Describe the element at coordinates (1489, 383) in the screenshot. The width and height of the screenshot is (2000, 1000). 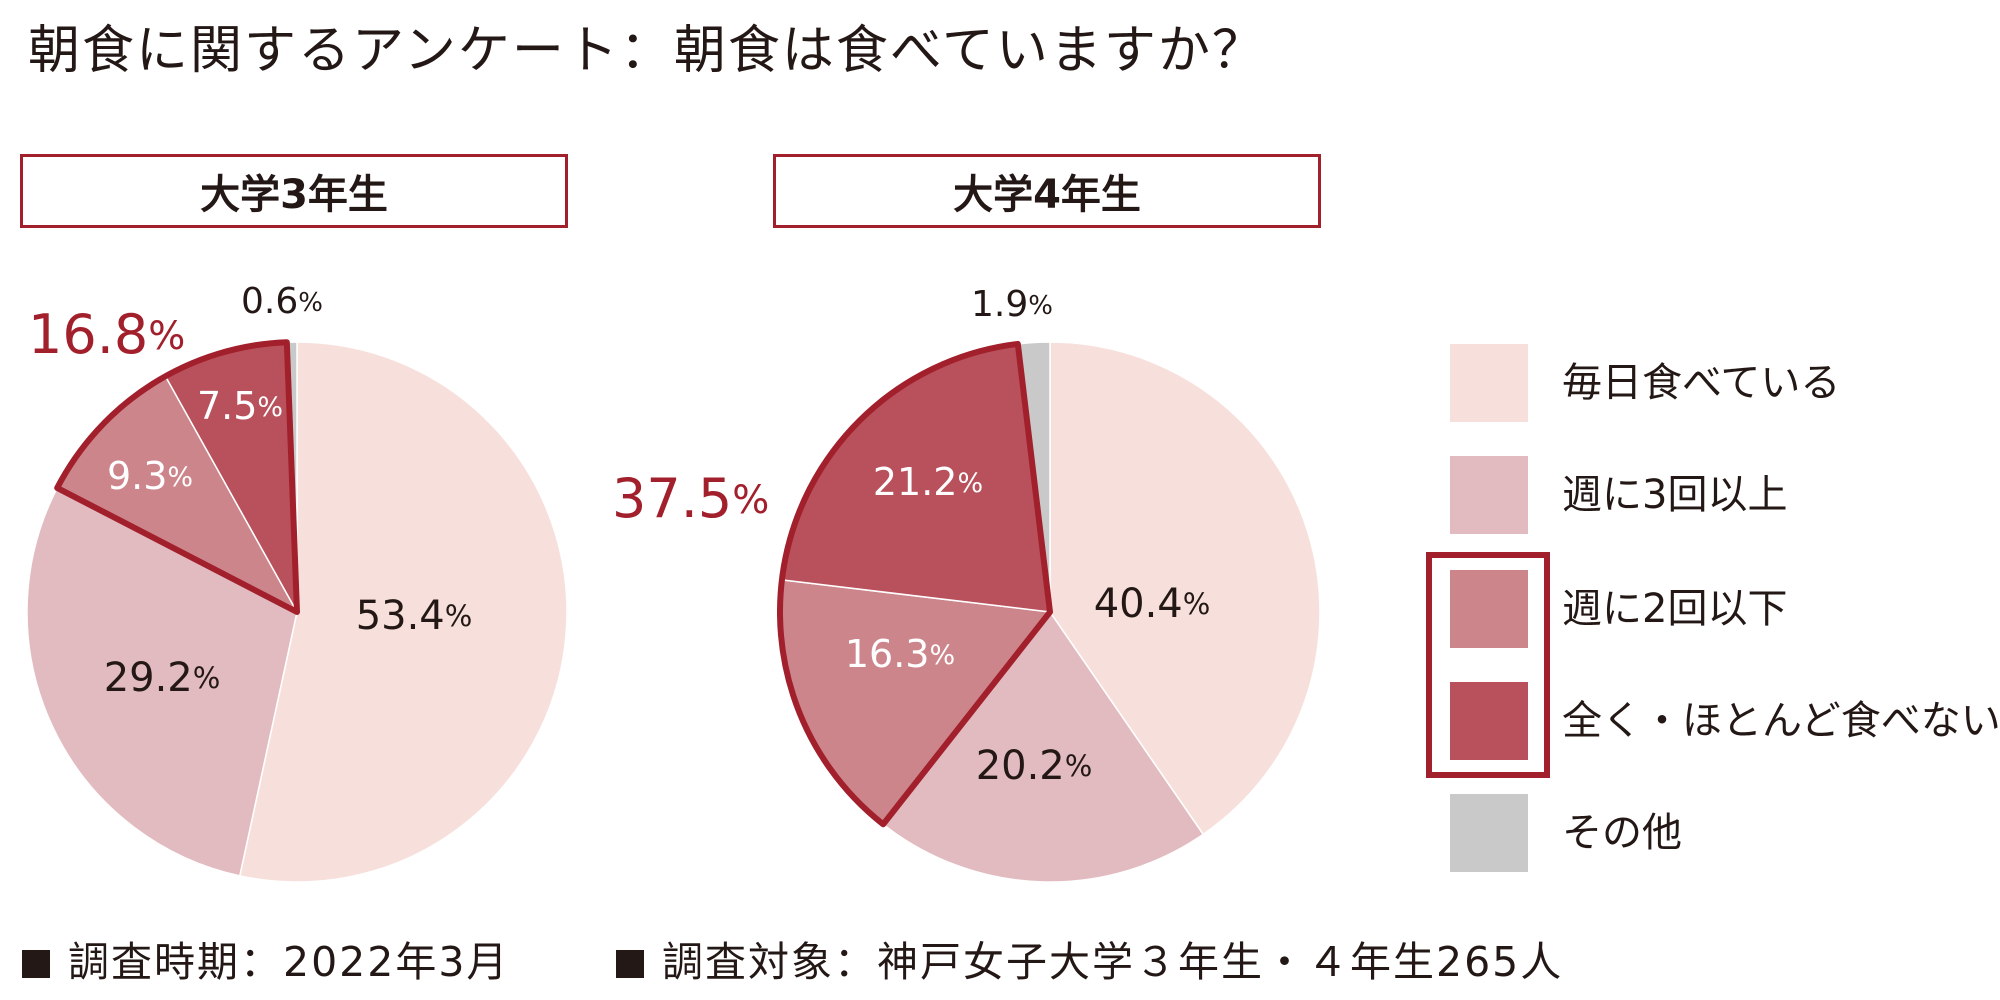
I see `legend-swatch-daily` at that location.